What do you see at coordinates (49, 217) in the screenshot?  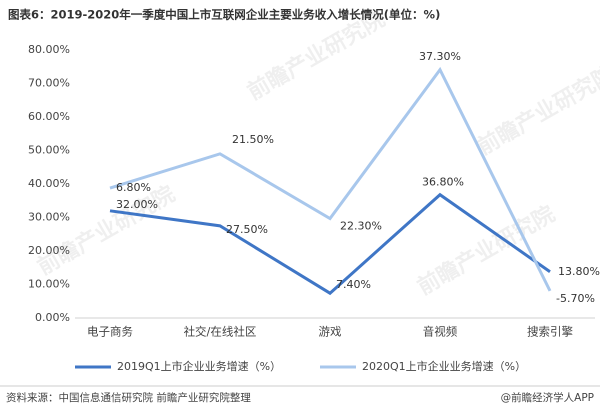 I see `y-tick-label: 30.00%` at bounding box center [49, 217].